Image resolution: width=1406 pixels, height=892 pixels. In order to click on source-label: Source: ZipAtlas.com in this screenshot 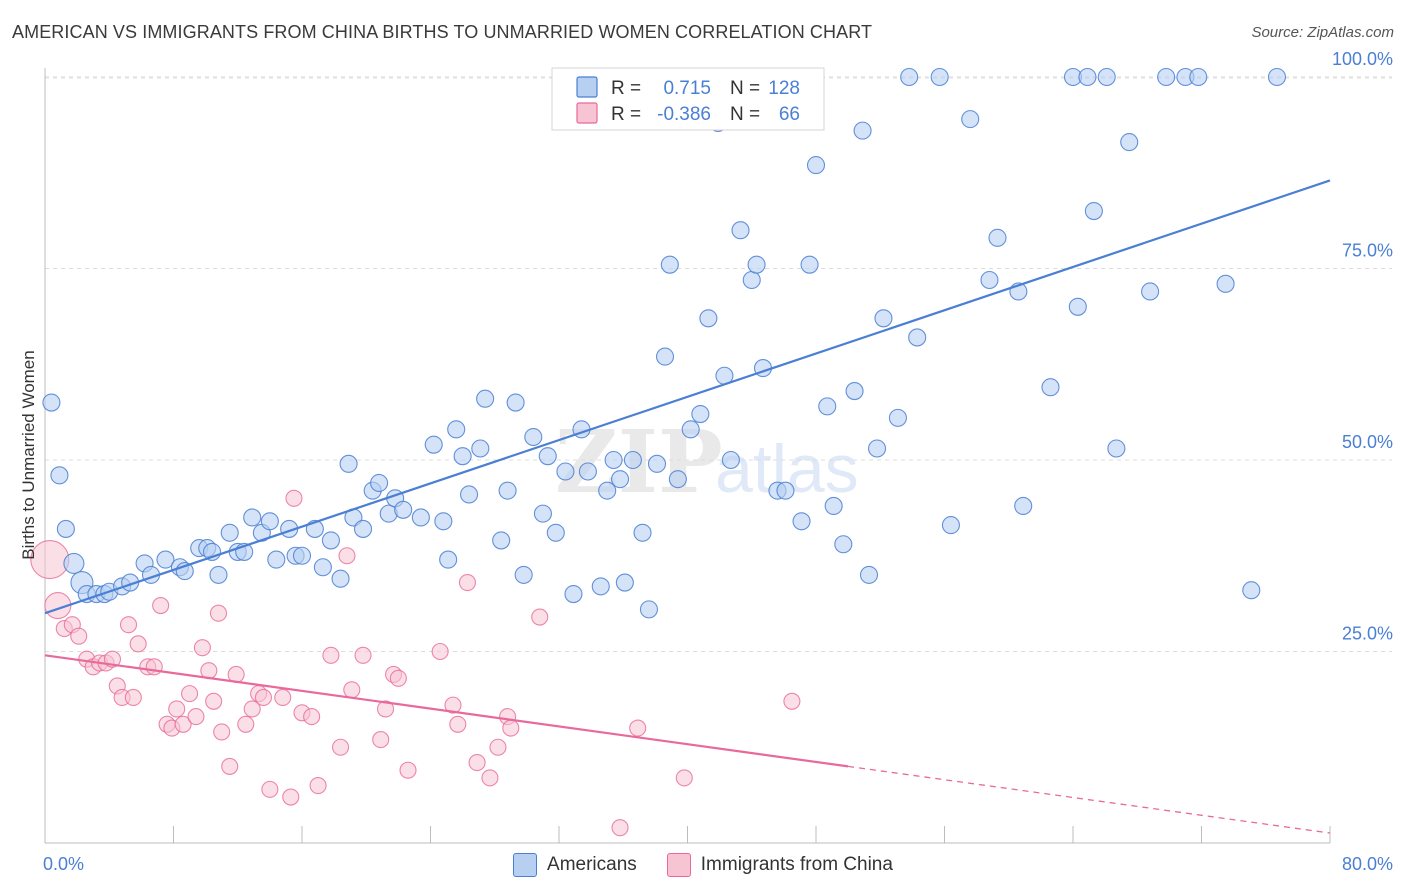, I will do `click(1322, 32)`.